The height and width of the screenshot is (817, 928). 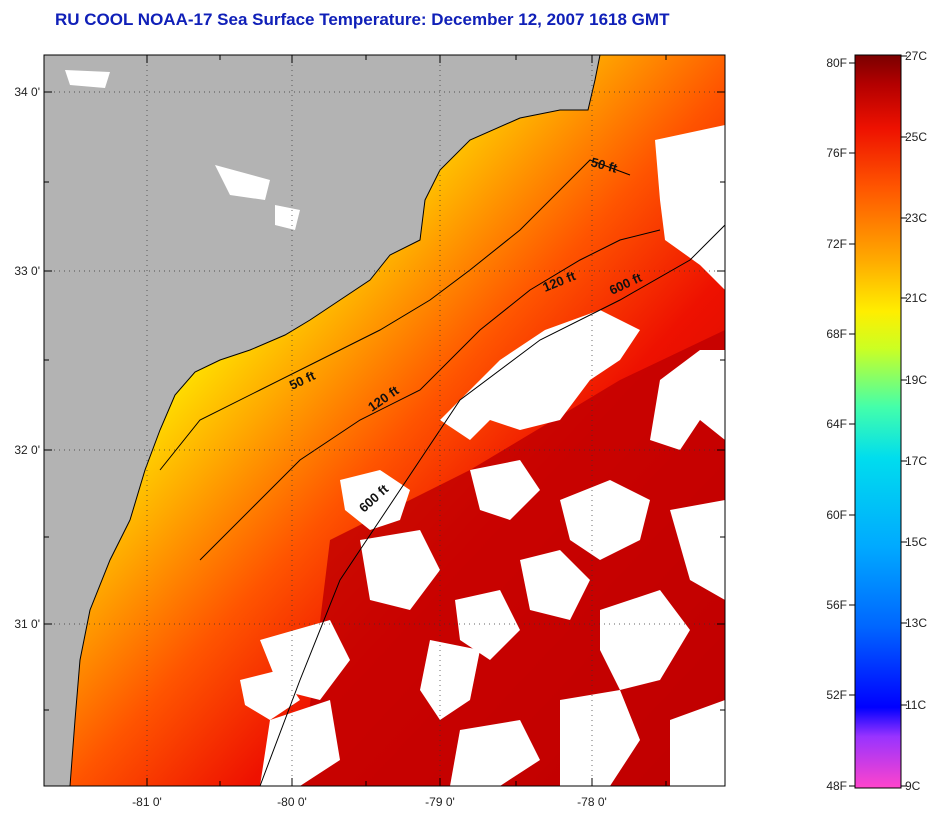 What do you see at coordinates (27, 450) in the screenshot?
I see `lat-label-32: 32 0'` at bounding box center [27, 450].